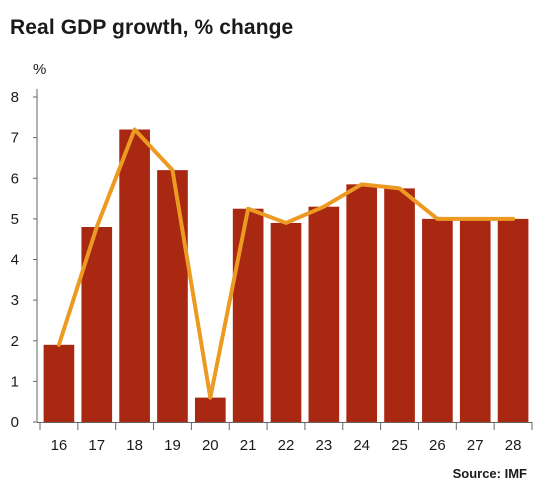 This screenshot has height=496, width=559. What do you see at coordinates (475, 445) in the screenshot?
I see `x-tick-label-27: 27` at bounding box center [475, 445].